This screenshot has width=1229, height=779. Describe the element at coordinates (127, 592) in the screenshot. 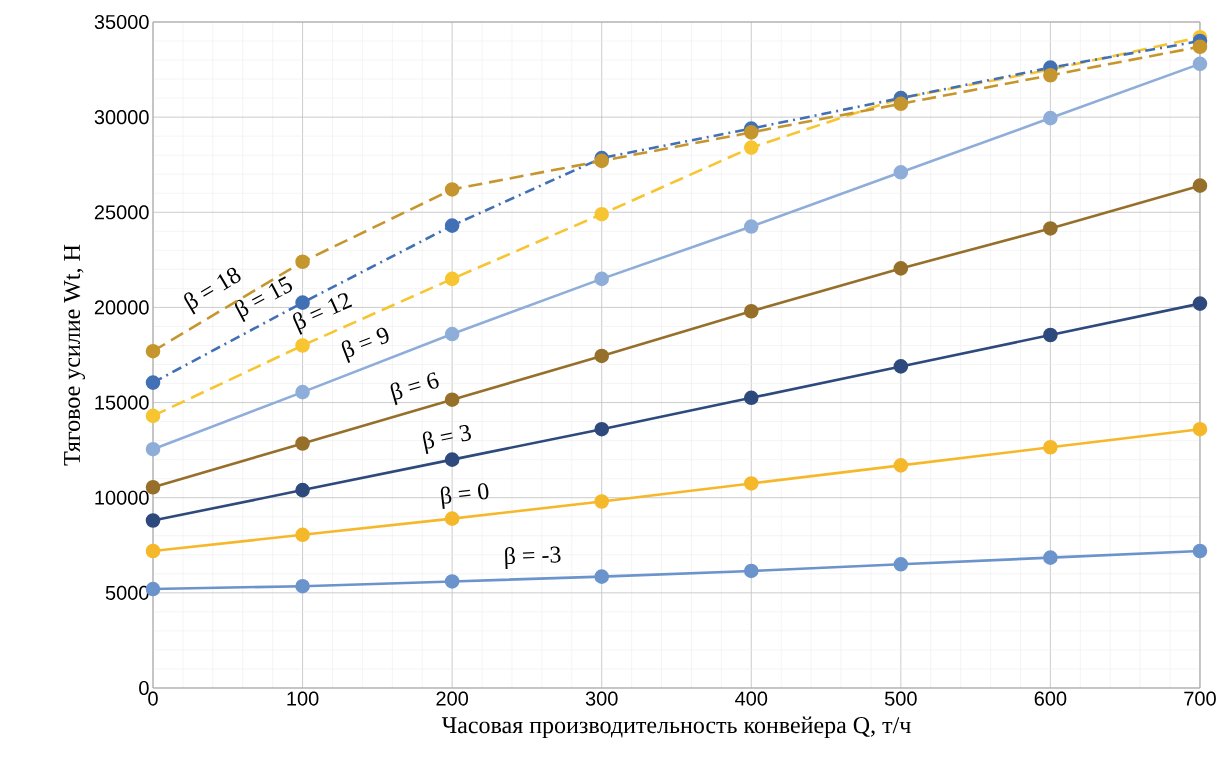

I see `y-tick-label: 5000` at that location.